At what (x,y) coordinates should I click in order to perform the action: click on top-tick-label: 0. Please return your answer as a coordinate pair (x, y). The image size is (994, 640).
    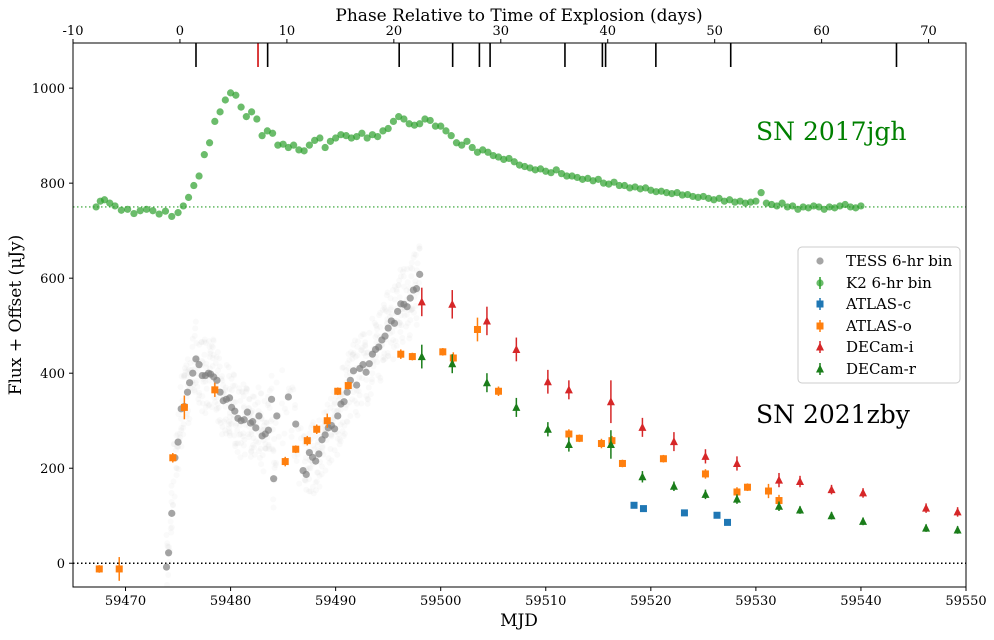
    Looking at the image, I should click on (180, 31).